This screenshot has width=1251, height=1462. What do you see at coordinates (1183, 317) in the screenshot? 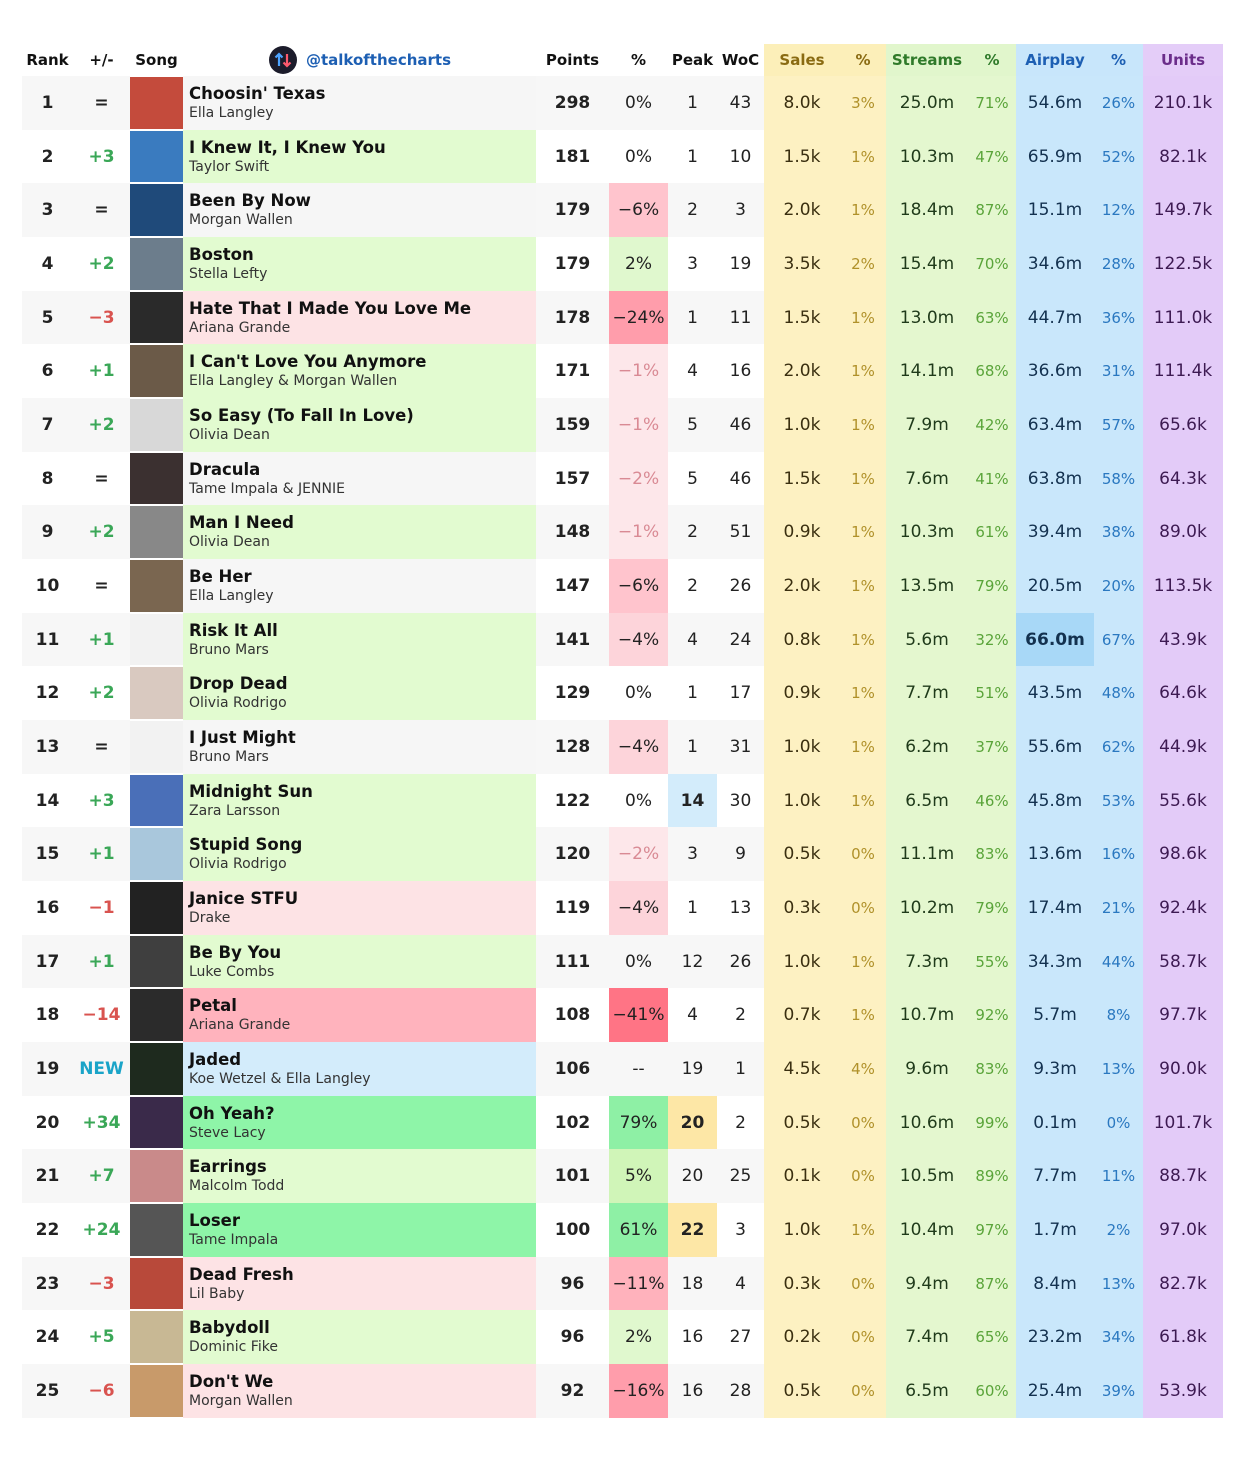
I see `units: 111.0k` at bounding box center [1183, 317].